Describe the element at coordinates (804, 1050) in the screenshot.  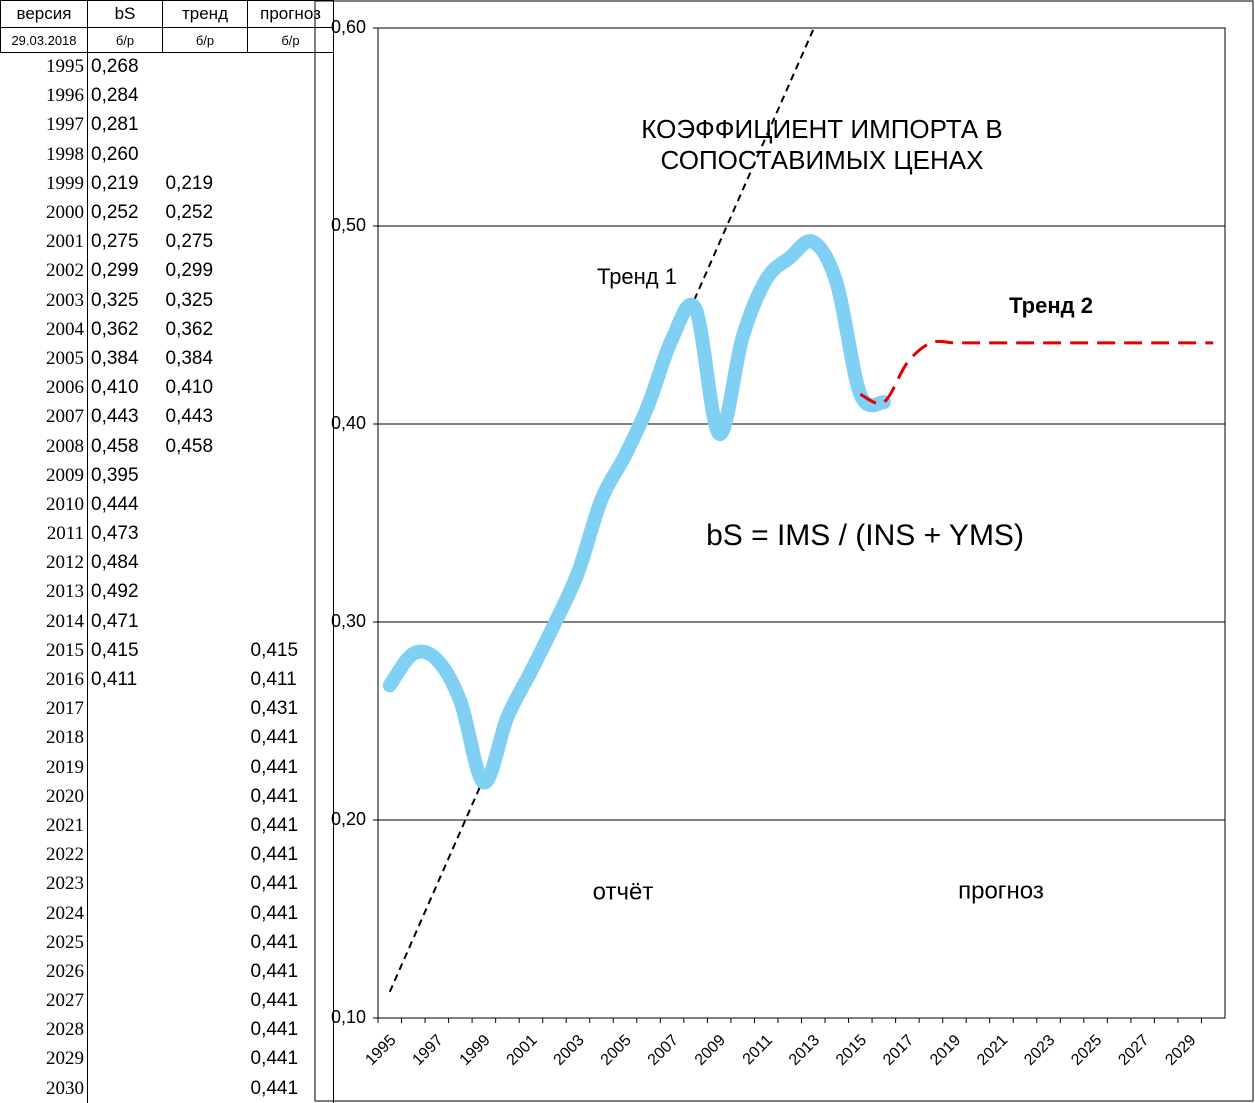
I see `x-tick-label: 2013` at that location.